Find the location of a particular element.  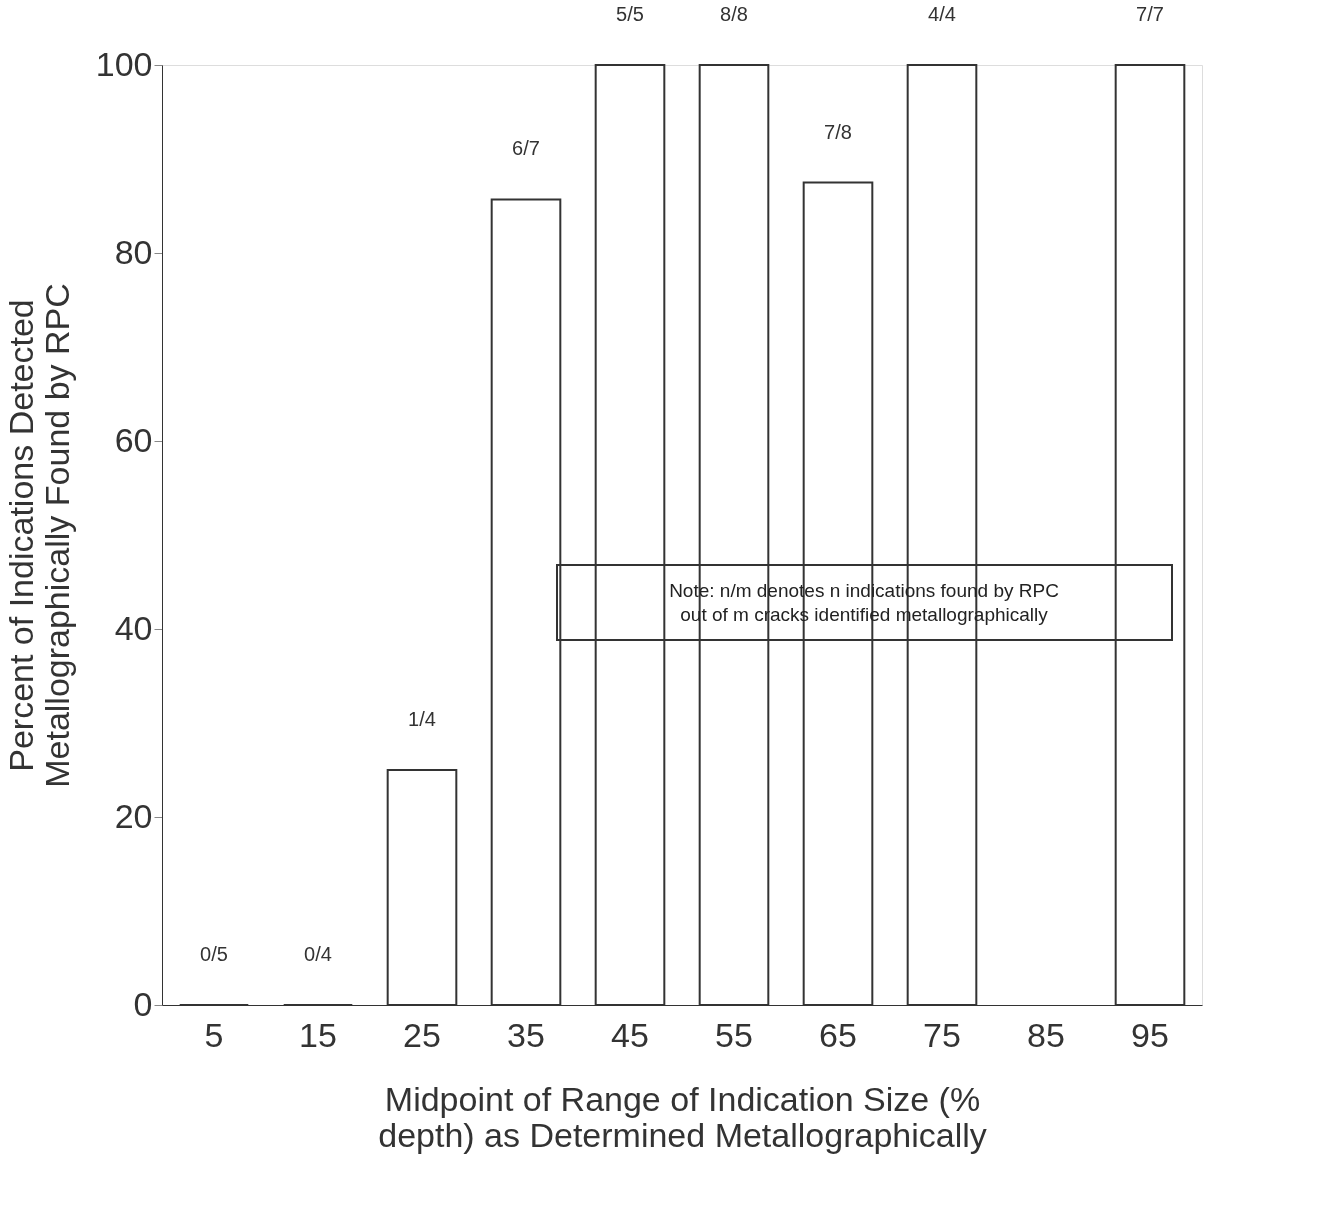

y-tick-label: 20 is located at coordinates (133, 815).